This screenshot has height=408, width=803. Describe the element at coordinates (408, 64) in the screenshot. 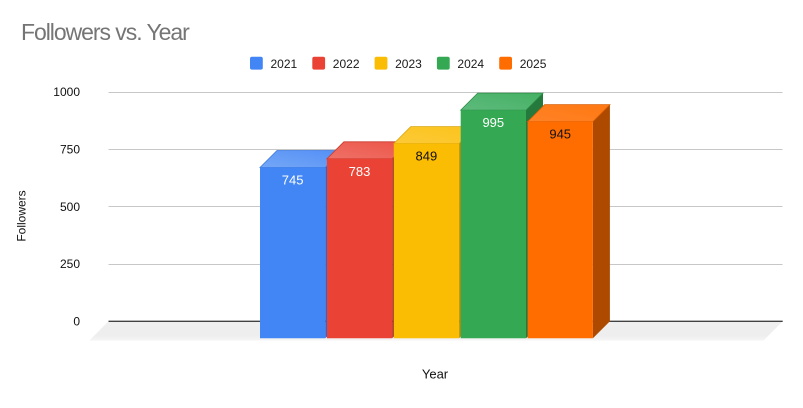

I see `svg-text: 2023` at that location.